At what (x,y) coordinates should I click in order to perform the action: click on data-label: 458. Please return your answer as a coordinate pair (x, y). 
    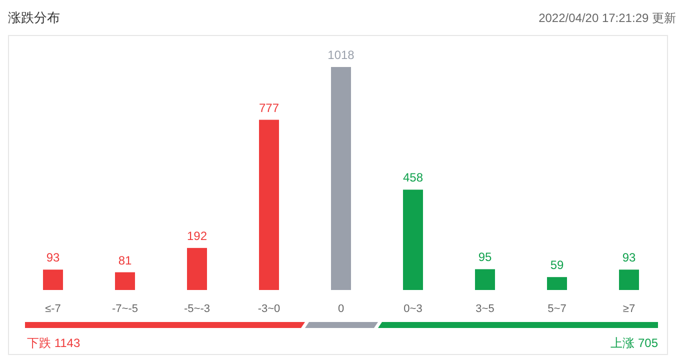
    Looking at the image, I should click on (413, 177).